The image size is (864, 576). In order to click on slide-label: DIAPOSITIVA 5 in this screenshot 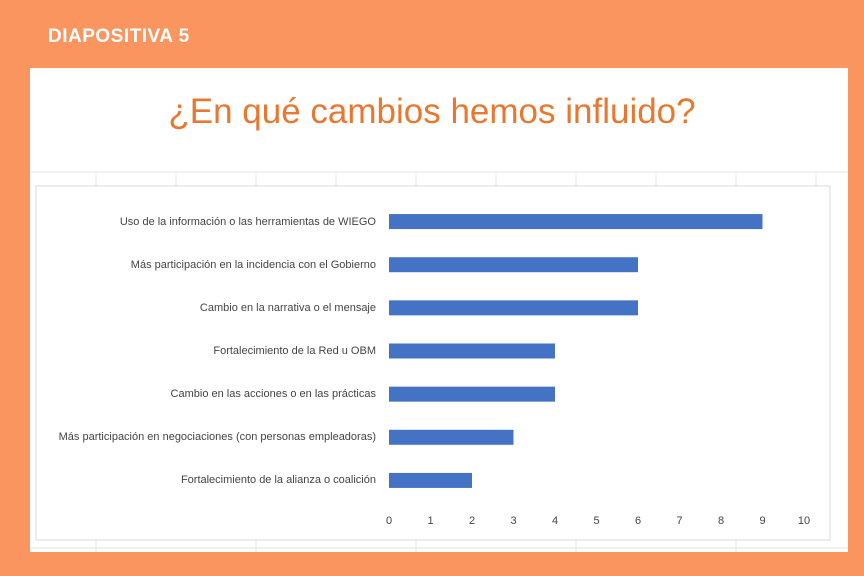, I will do `click(119, 36)`.